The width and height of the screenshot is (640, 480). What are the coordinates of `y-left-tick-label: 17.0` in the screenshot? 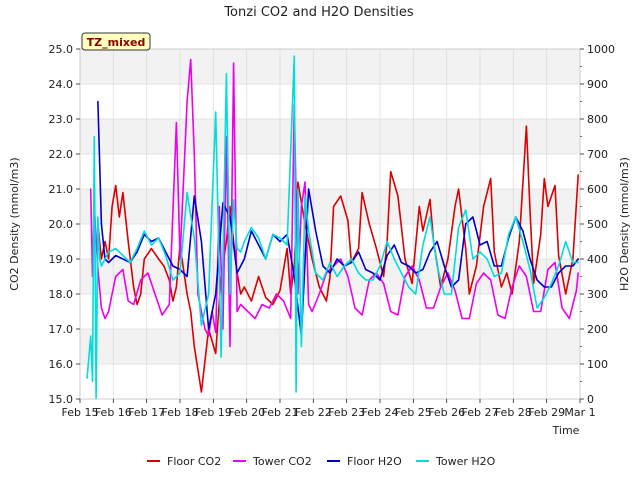 It's located at (61, 329).